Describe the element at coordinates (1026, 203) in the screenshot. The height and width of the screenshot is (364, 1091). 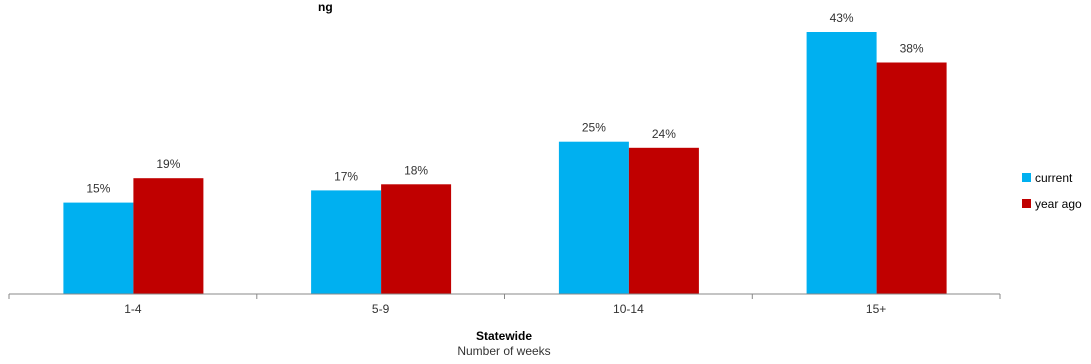
I see `legend-swatch-year-ago` at that location.